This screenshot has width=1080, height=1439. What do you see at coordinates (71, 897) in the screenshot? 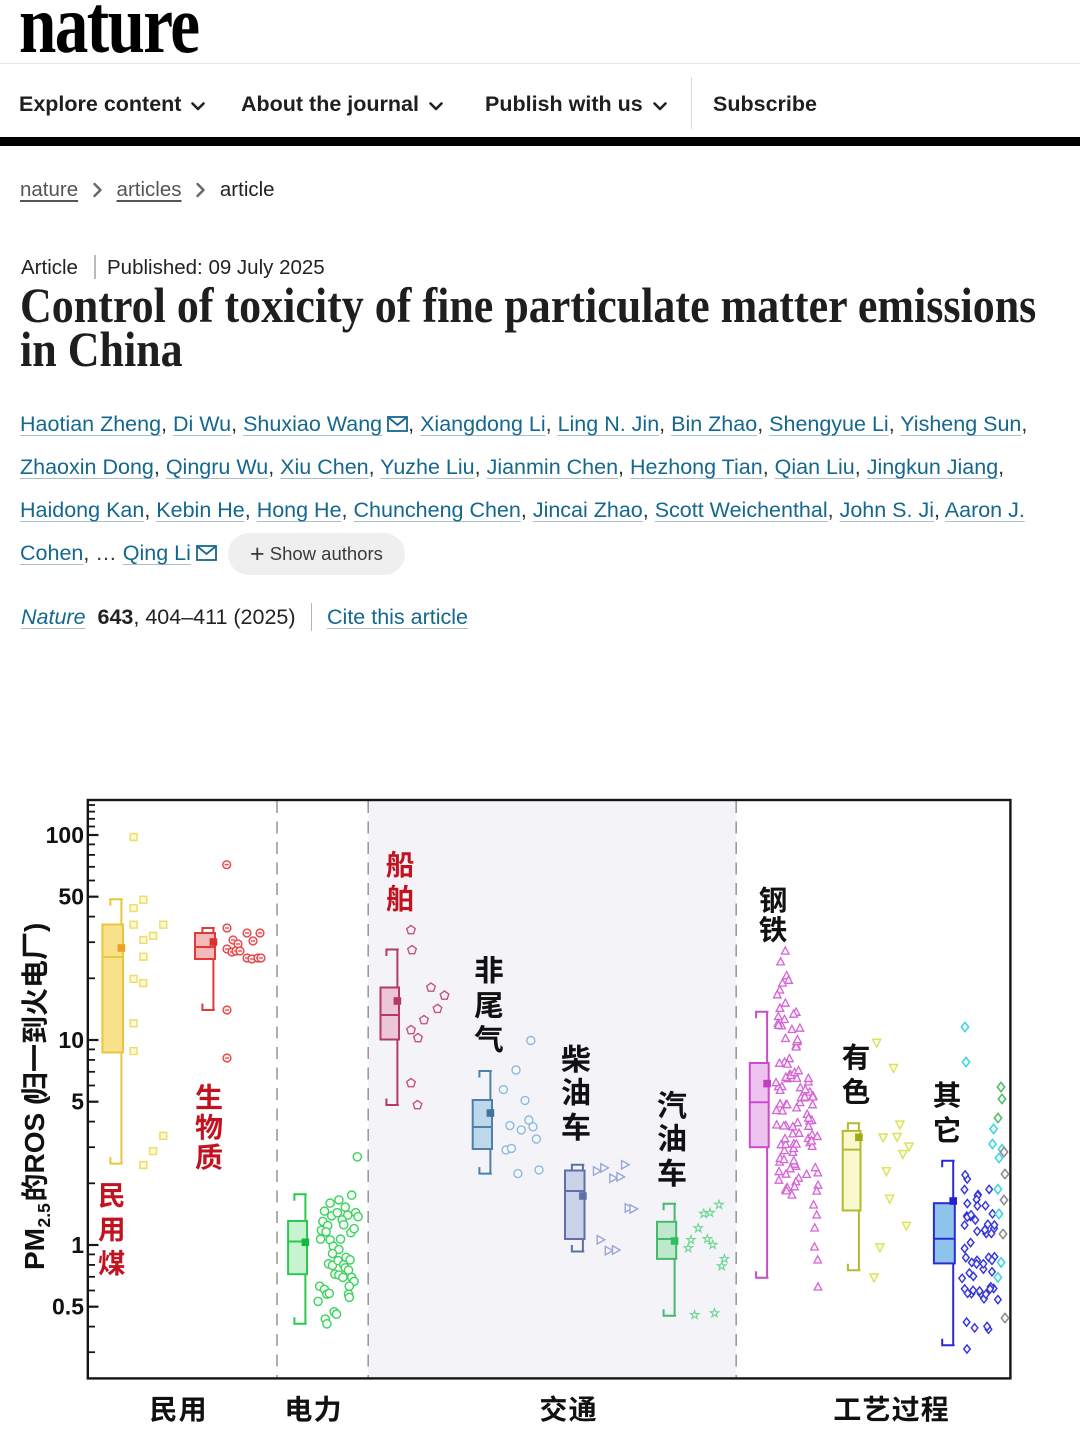
I see `svg-text: 50` at bounding box center [71, 897].